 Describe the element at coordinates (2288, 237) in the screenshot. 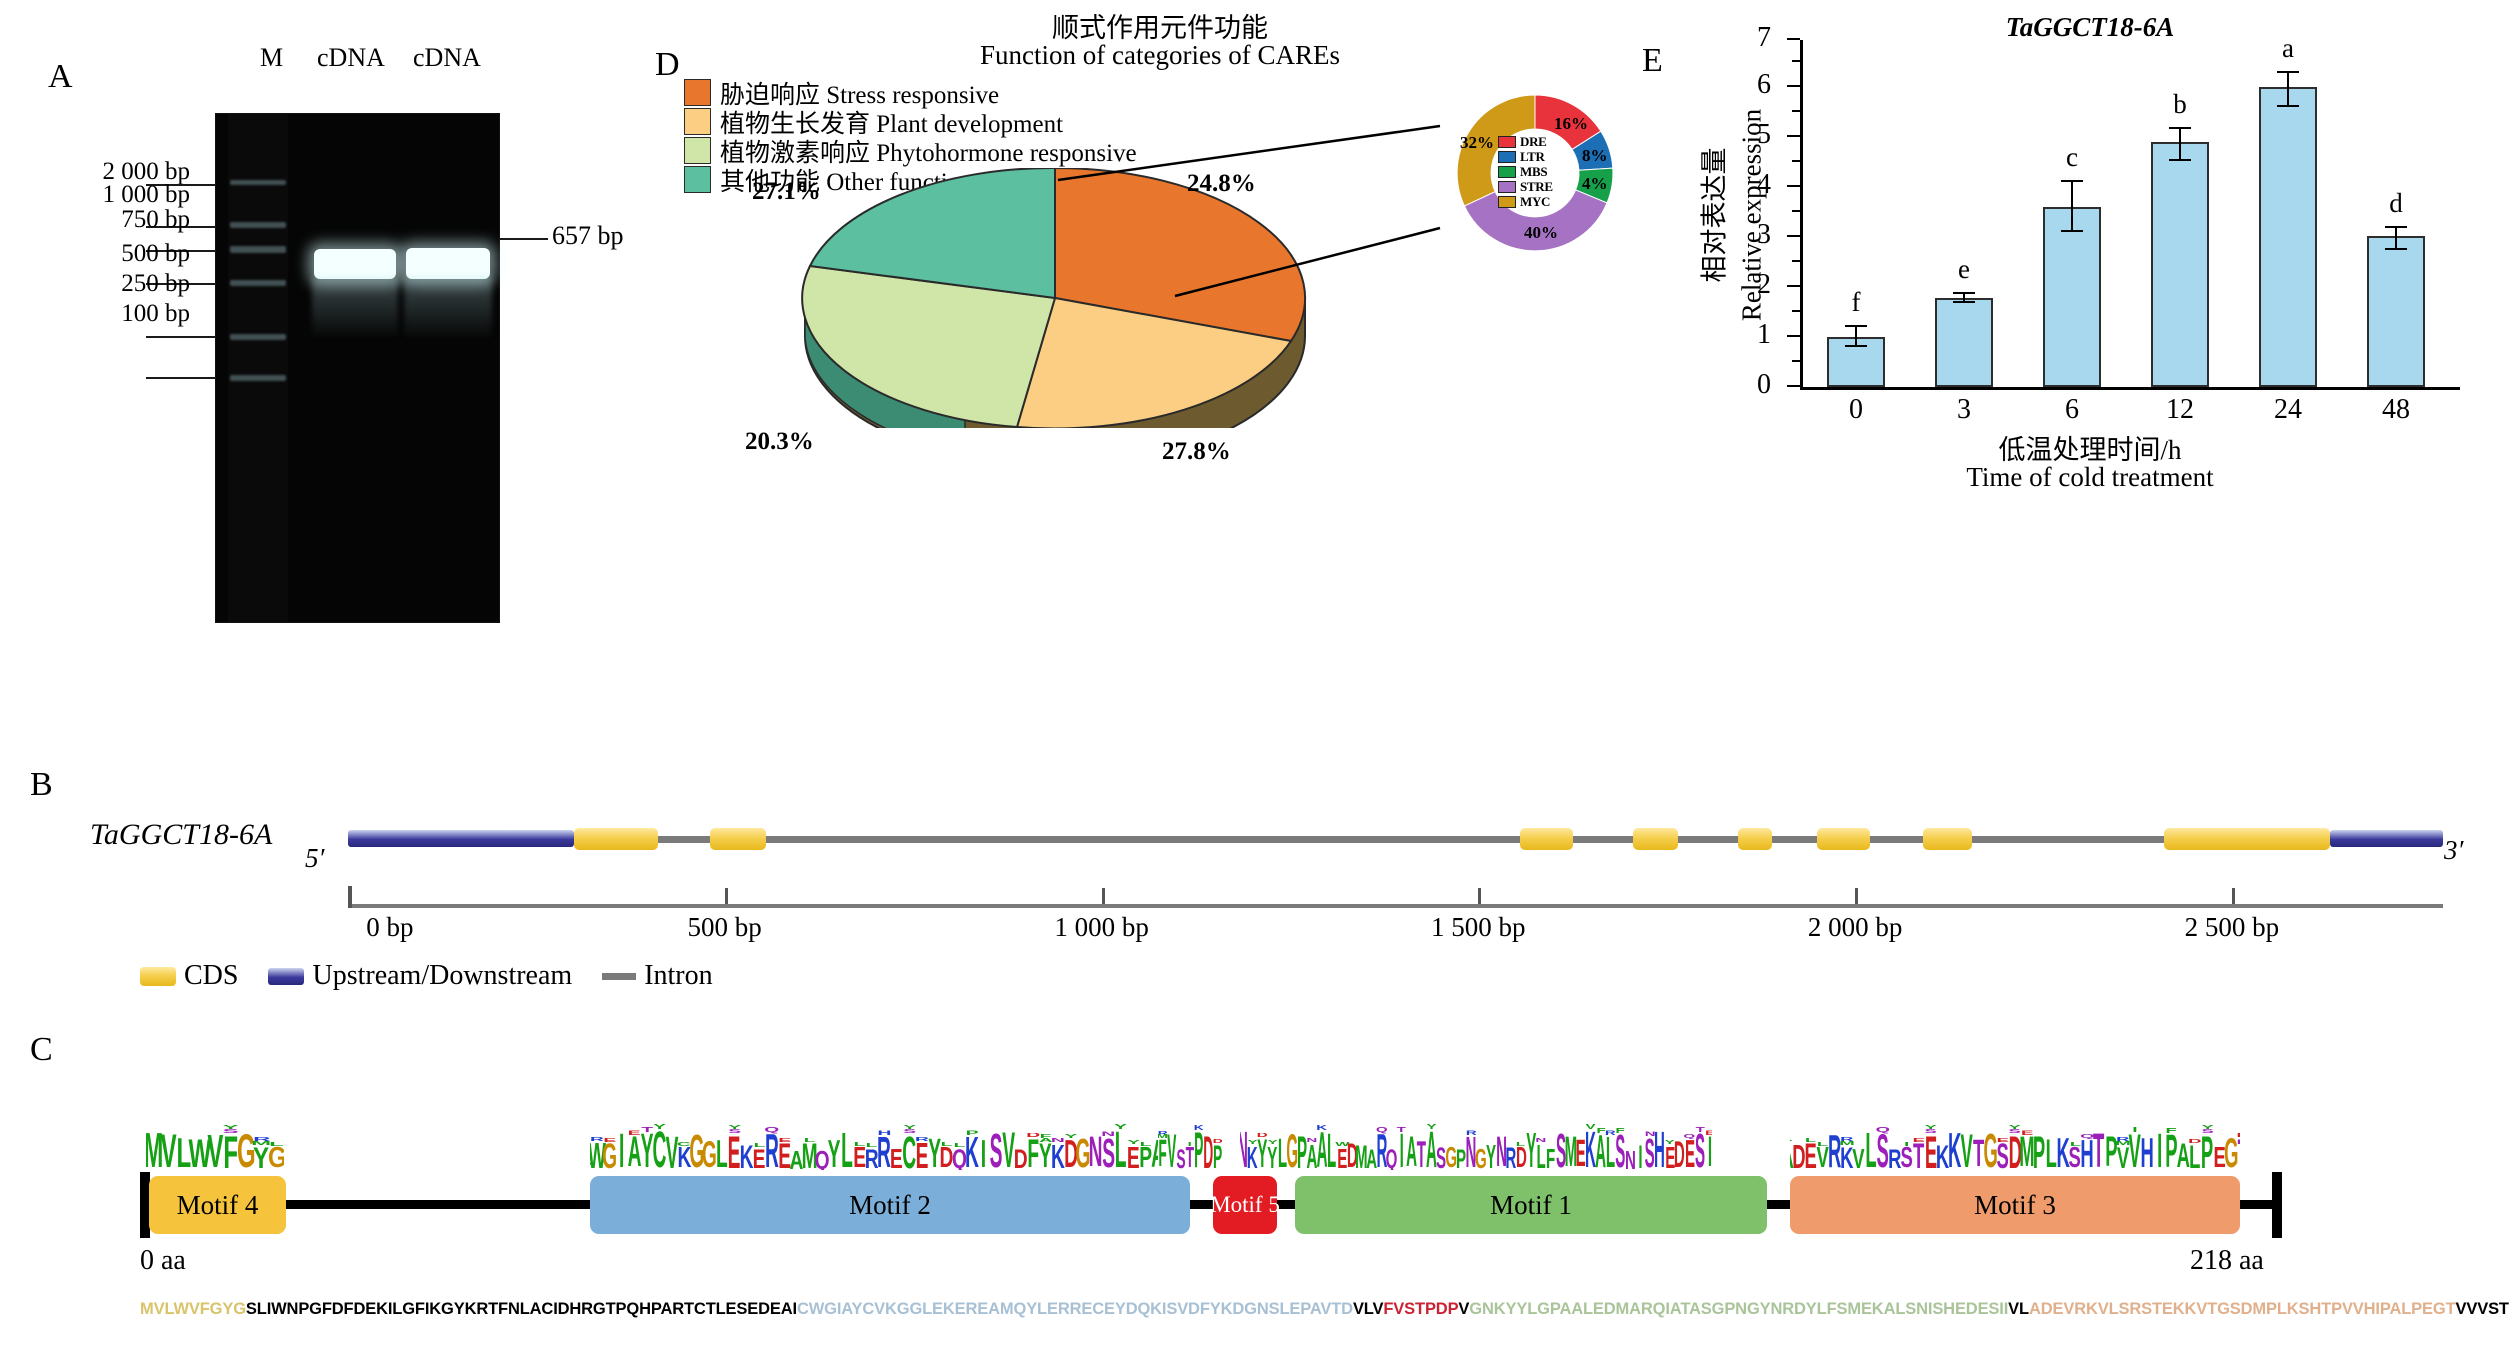

I see `bar-24h` at that location.